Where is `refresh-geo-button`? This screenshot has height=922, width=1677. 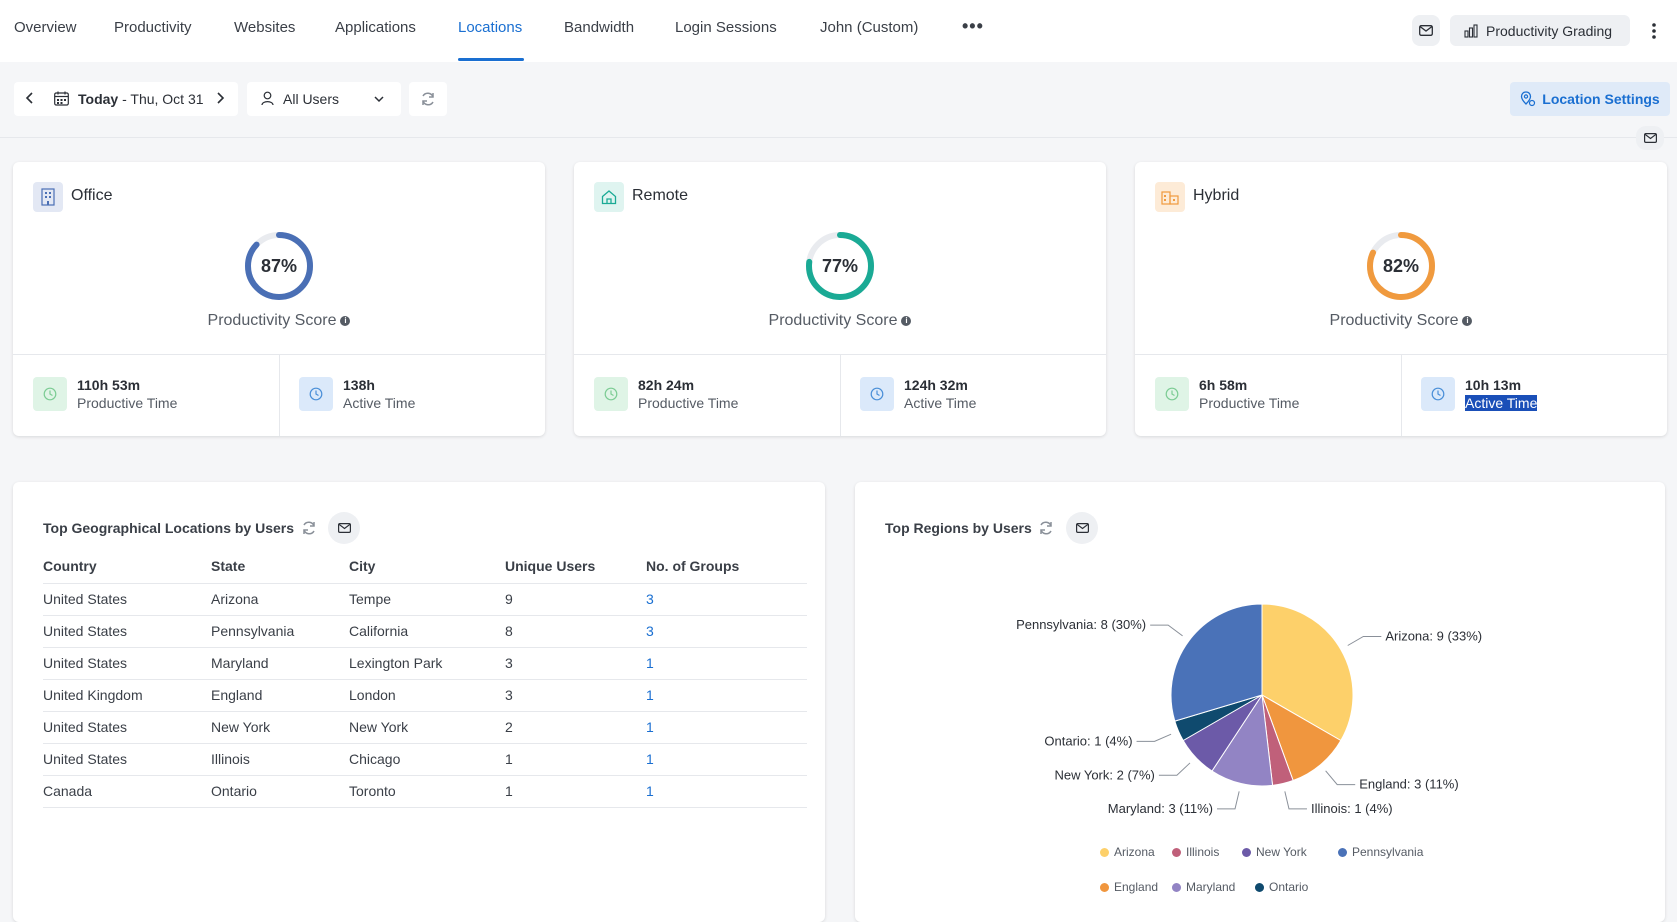 refresh-geo-button is located at coordinates (309, 530).